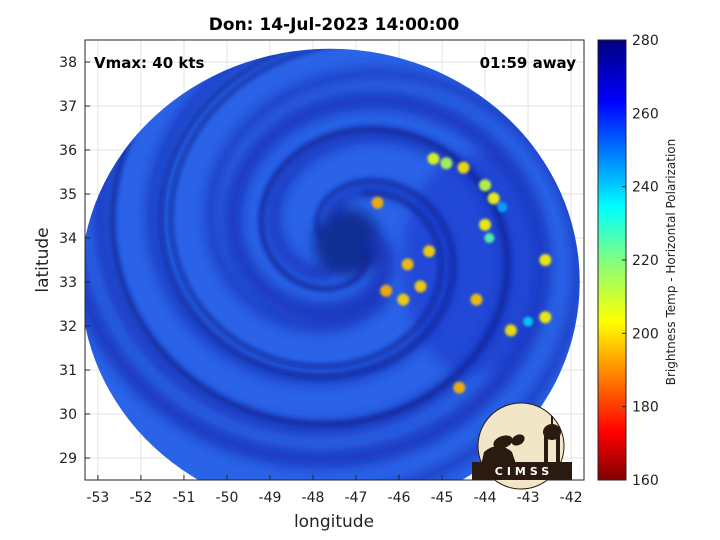 Image resolution: width=720 pixels, height=540 pixels. Describe the element at coordinates (645, 41) in the screenshot. I see `colorbar-tick-label: 280` at that location.